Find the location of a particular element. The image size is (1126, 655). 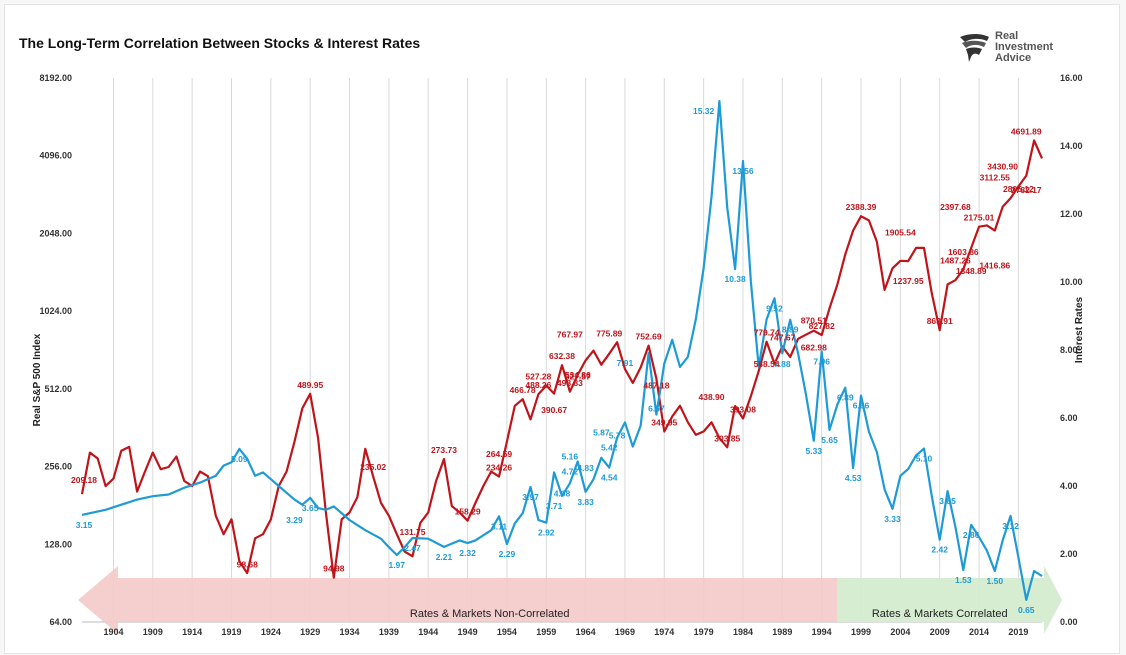

x-tick-label: 1959 is located at coordinates (546, 632).